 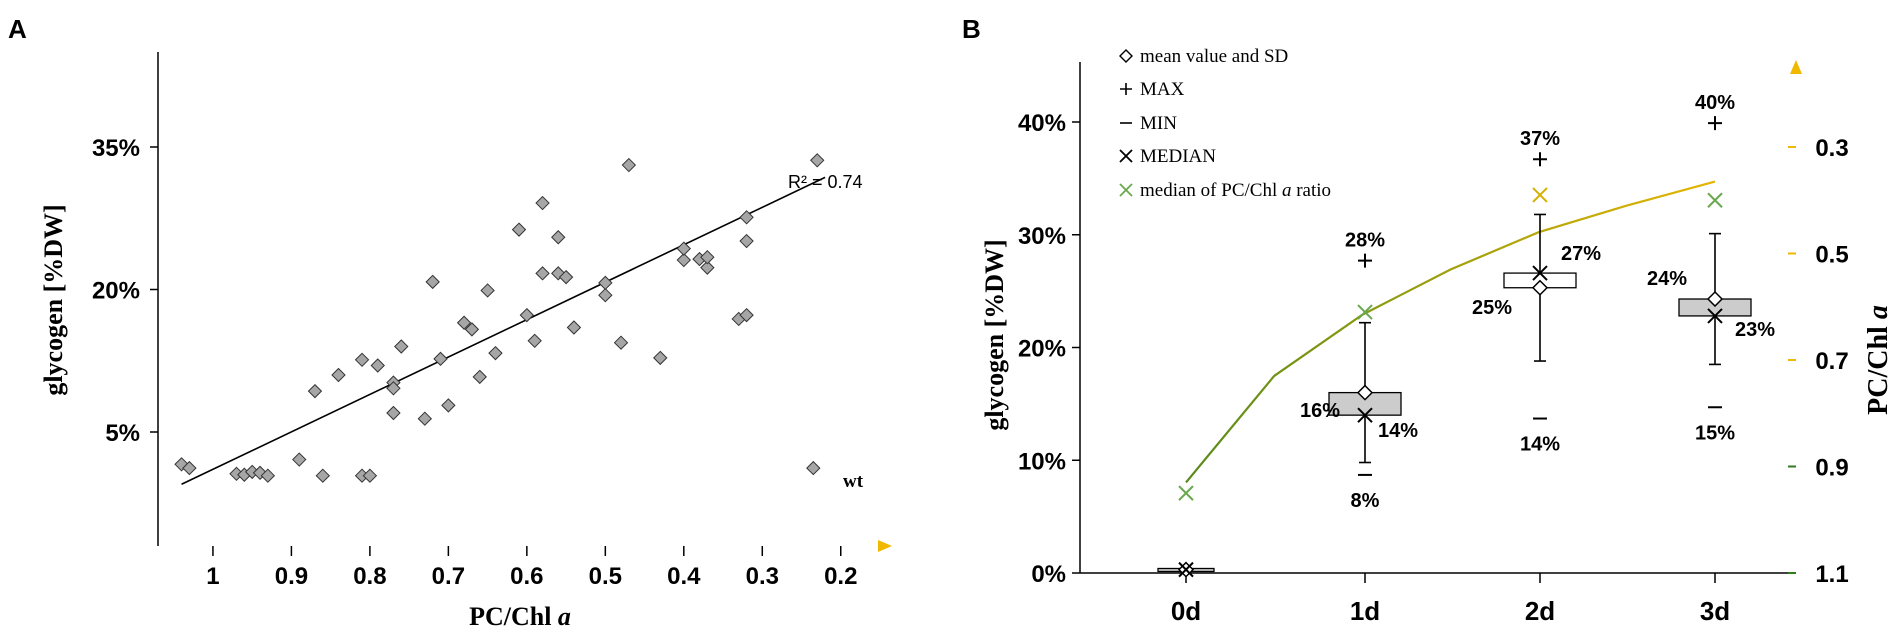 What do you see at coordinates (1755, 330) in the screenshot?
I see `b-median-label: 23%` at bounding box center [1755, 330].